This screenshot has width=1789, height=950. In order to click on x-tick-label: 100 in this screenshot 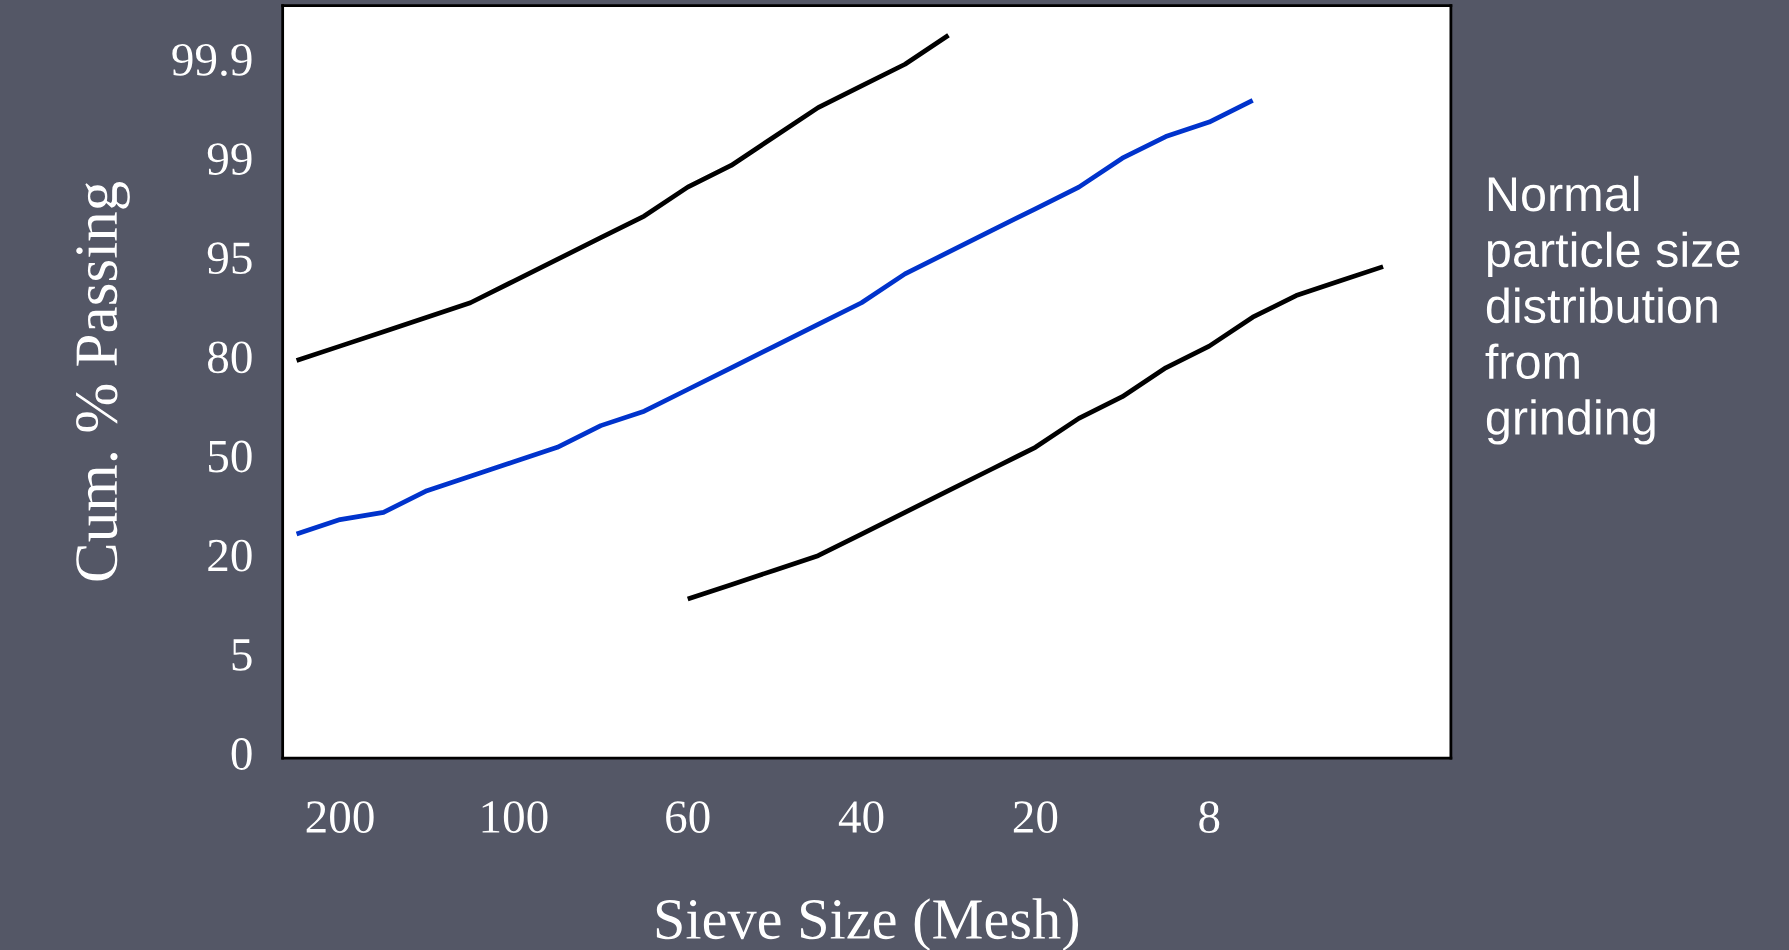, I will do `click(515, 817)`.